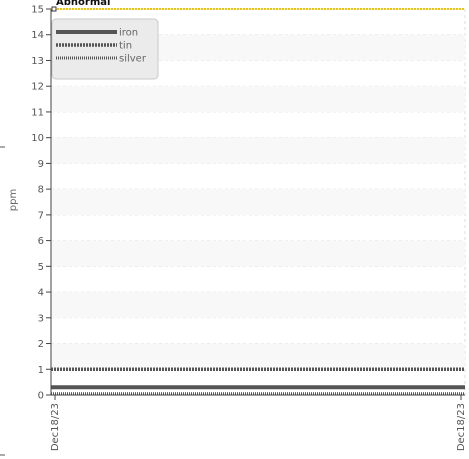 Image resolution: width=469 pixels, height=459 pixels. What do you see at coordinates (37, 138) in the screenshot?
I see `y-tick-label: 10` at bounding box center [37, 138].